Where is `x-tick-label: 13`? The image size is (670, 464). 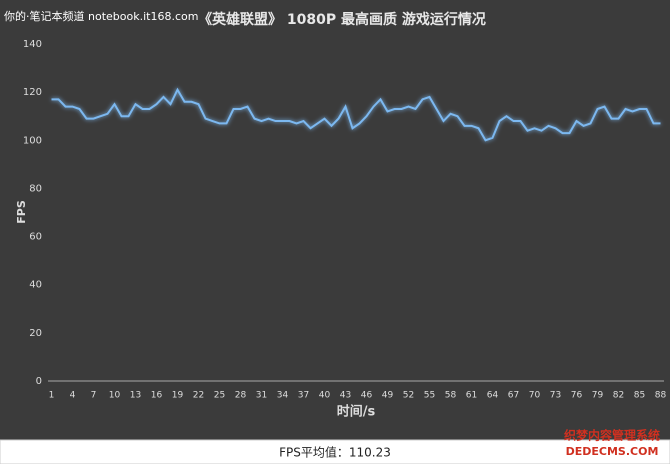
x-tick-label: 13 is located at coordinates (135, 396).